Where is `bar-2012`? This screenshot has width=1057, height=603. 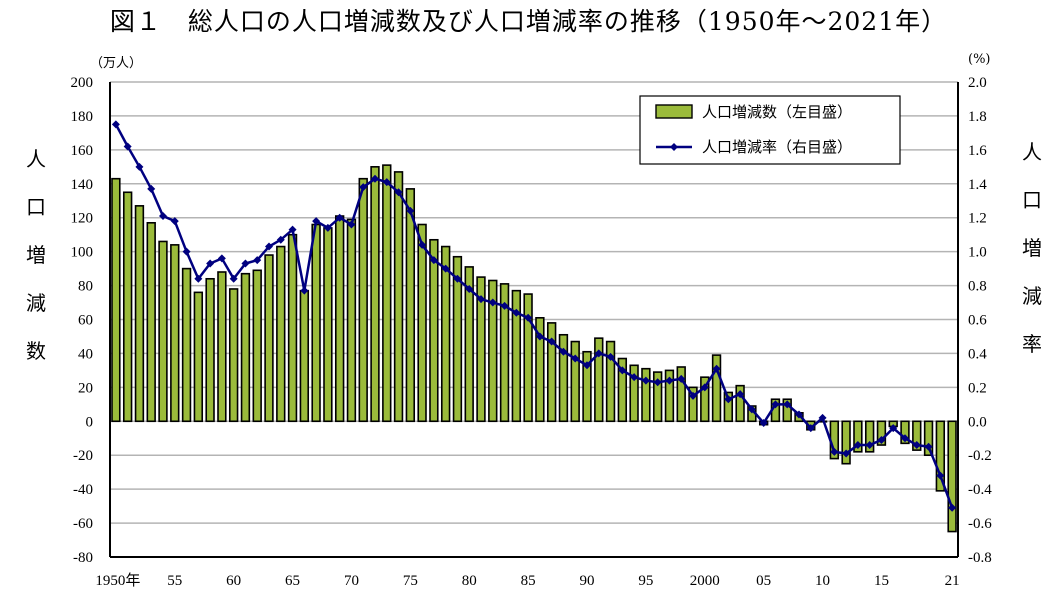
bar-2012 is located at coordinates (846, 442).